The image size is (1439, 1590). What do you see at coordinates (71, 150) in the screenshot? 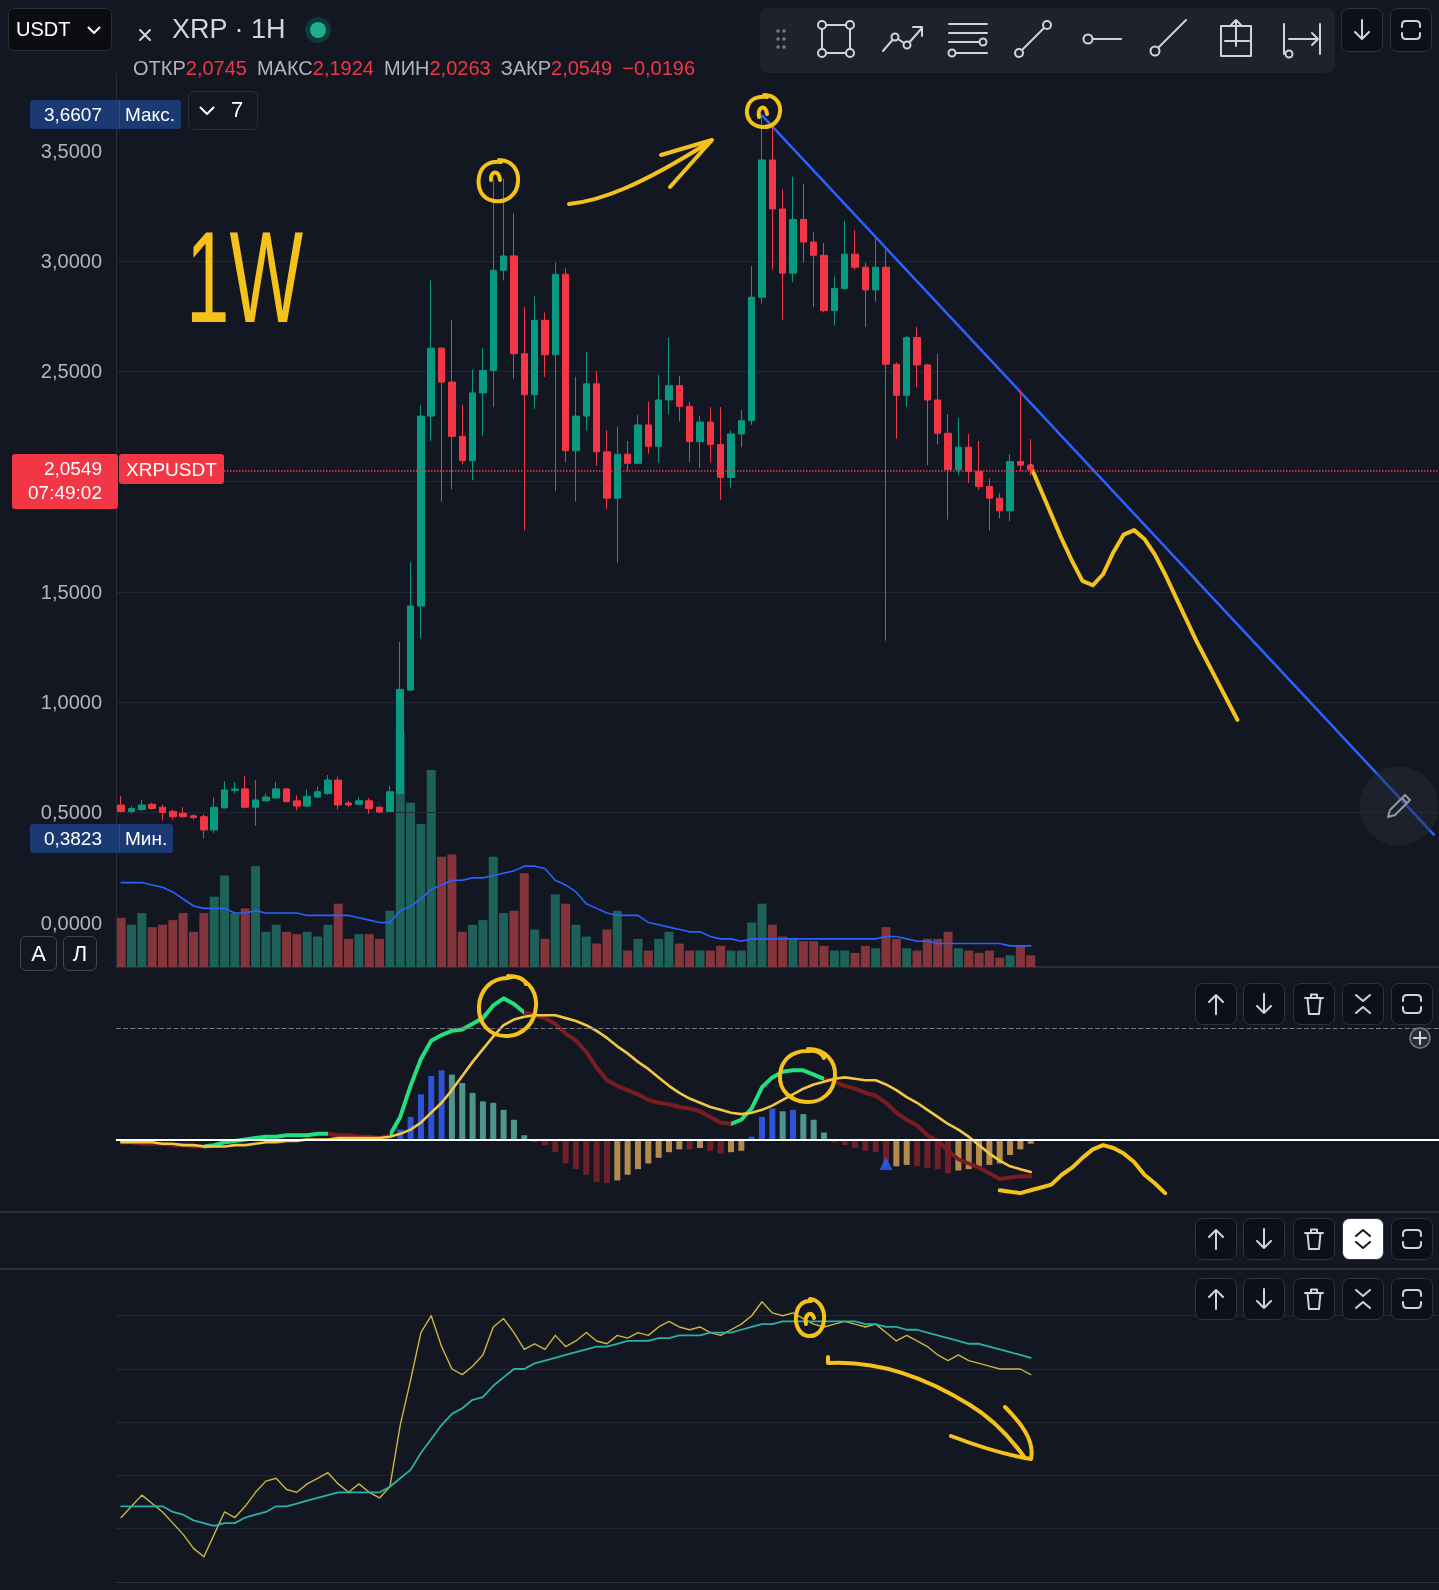
I see `y-tick-label: 3,5000` at bounding box center [71, 150].